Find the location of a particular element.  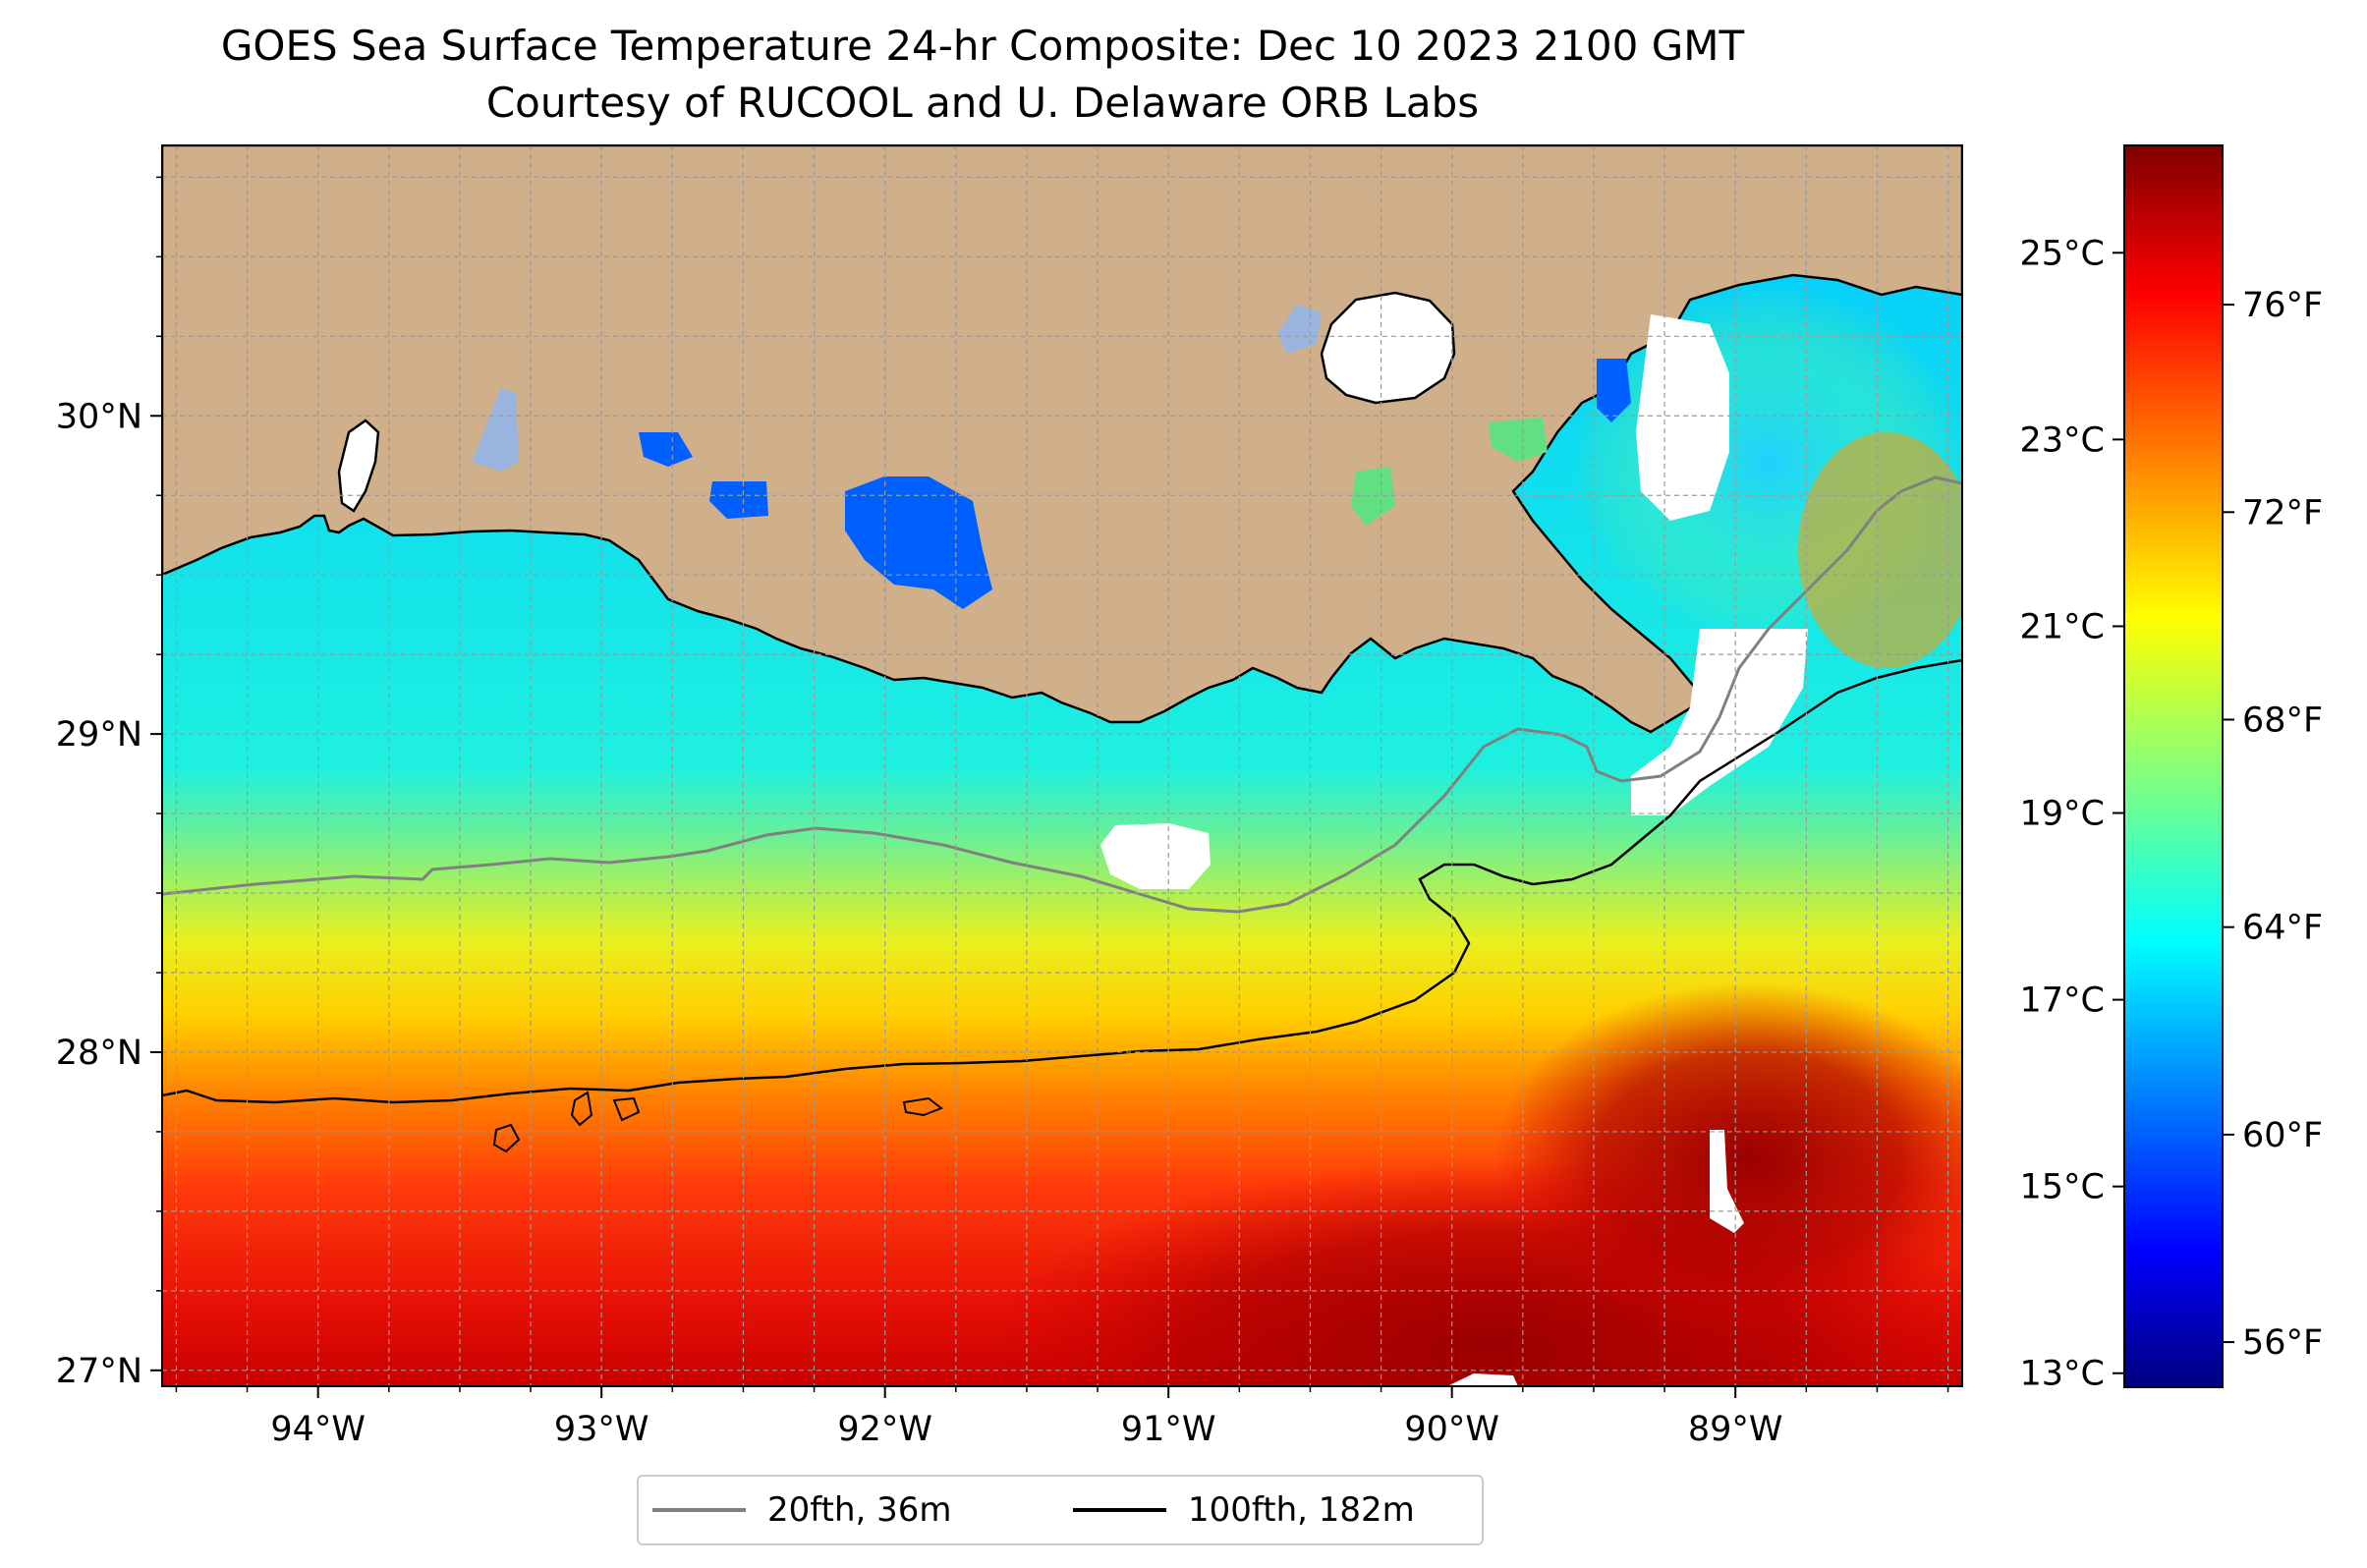

fahrenheit-tick-label: 64°F is located at coordinates (2282, 928).